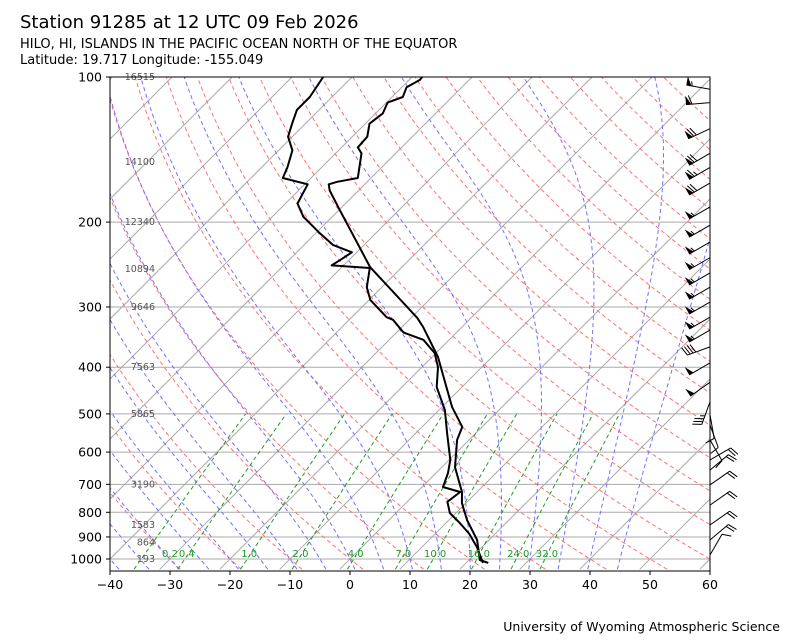 The width and height of the screenshot is (800, 640). I want to click on height-label: 3190, so click(143, 484).